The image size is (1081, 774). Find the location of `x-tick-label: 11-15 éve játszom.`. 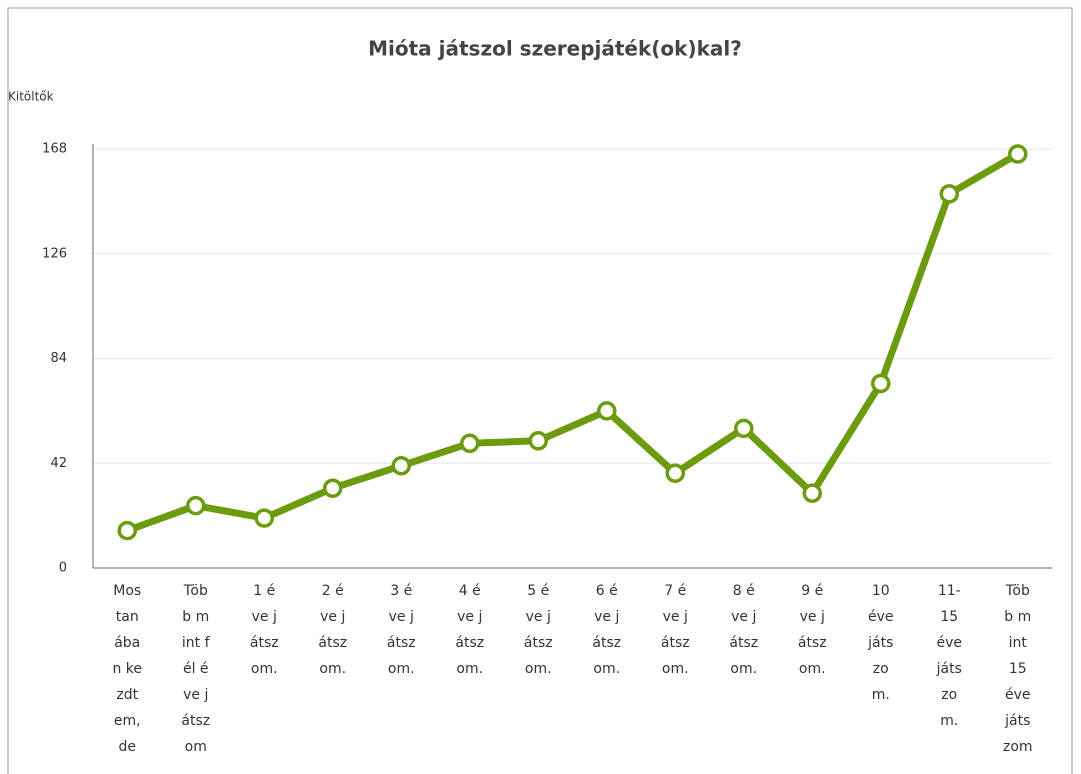

x-tick-label: 11-15 éve játszom. is located at coordinates (949, 656).